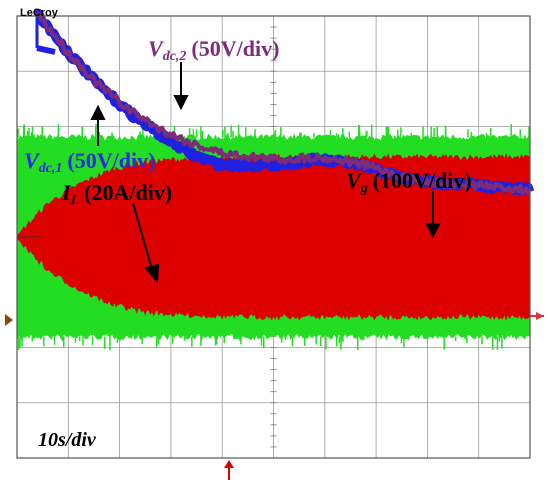 Image resolution: width=550 pixels, height=489 pixels. What do you see at coordinates (116, 194) in the screenshot?
I see `label-il: IL (20A/div)` at bounding box center [116, 194].